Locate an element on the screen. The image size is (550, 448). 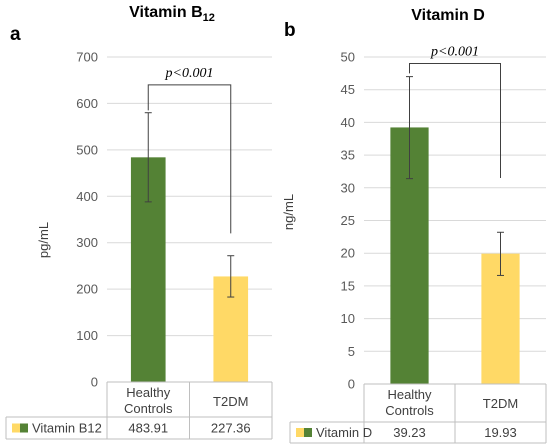
panel-title: Vitamin D is located at coordinates (448, 15).